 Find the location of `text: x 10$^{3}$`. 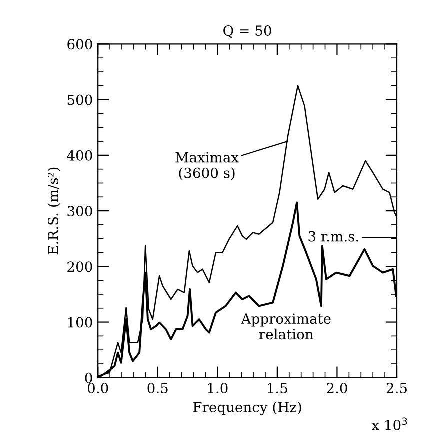

text: x 10$^{3}$ is located at coordinates (390, 424).